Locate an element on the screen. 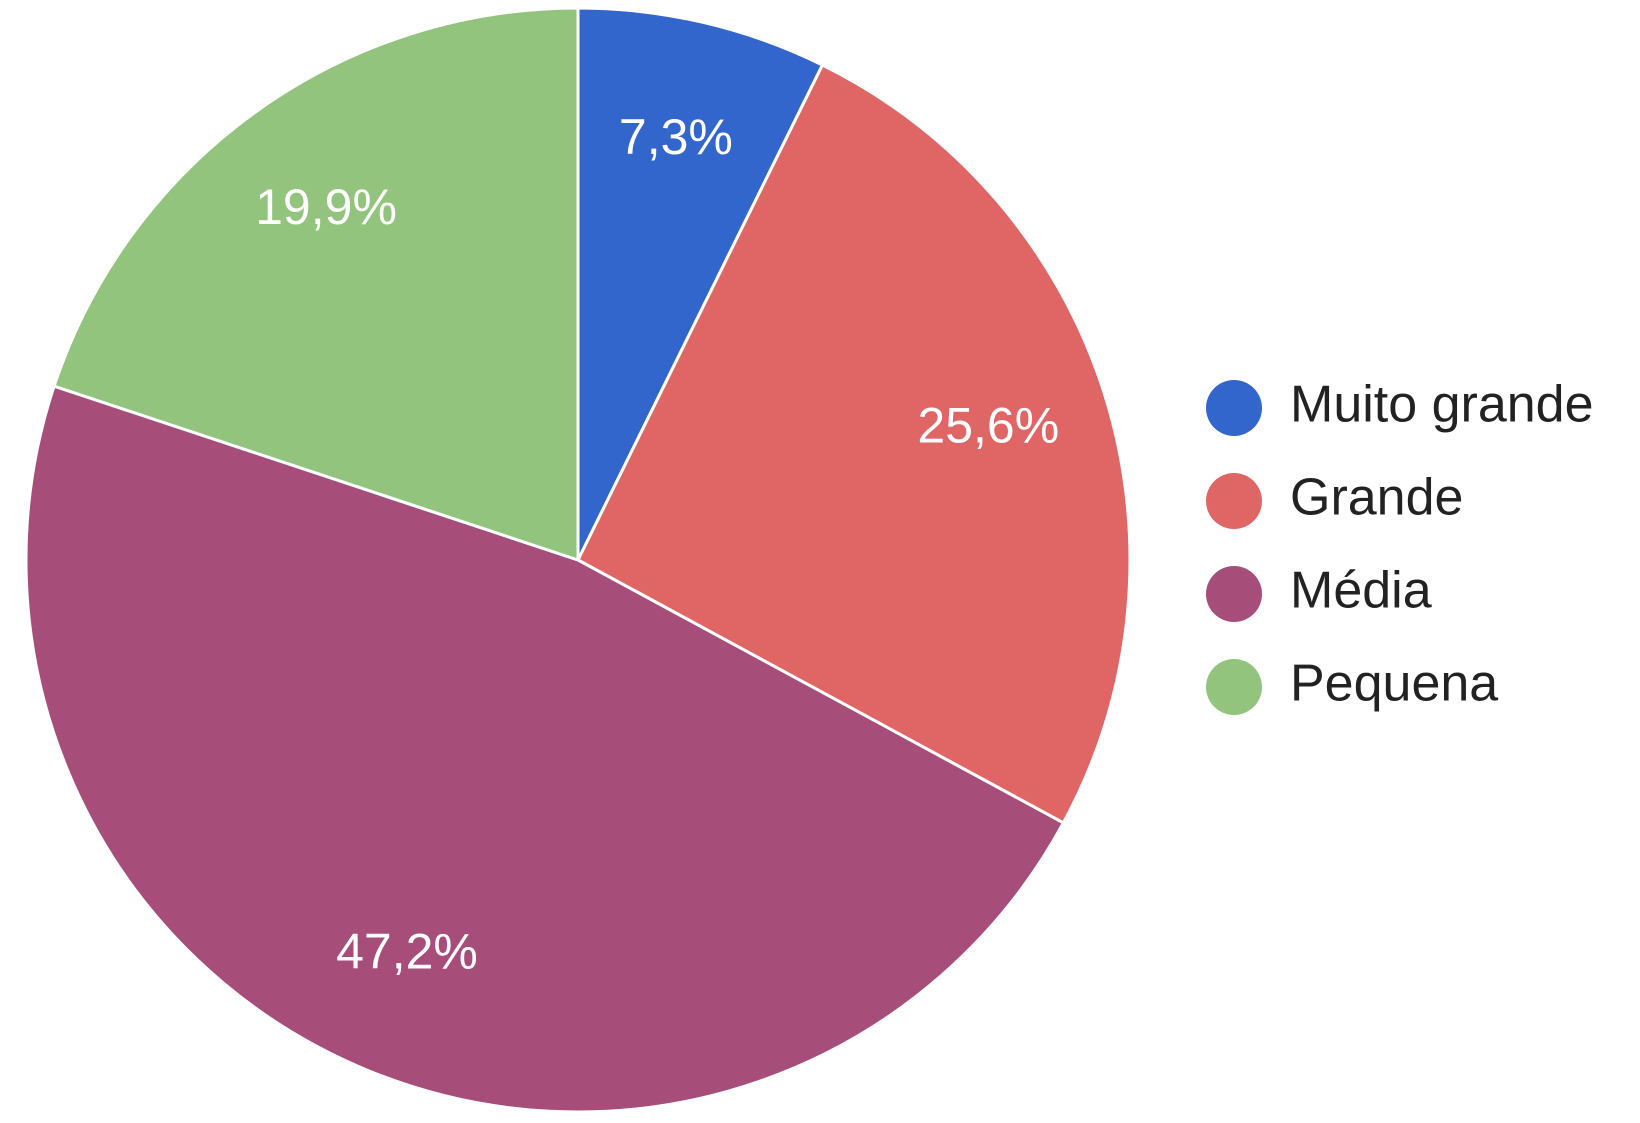 This screenshot has height=1123, width=1640. slice-label: 25,6% is located at coordinates (988, 426).